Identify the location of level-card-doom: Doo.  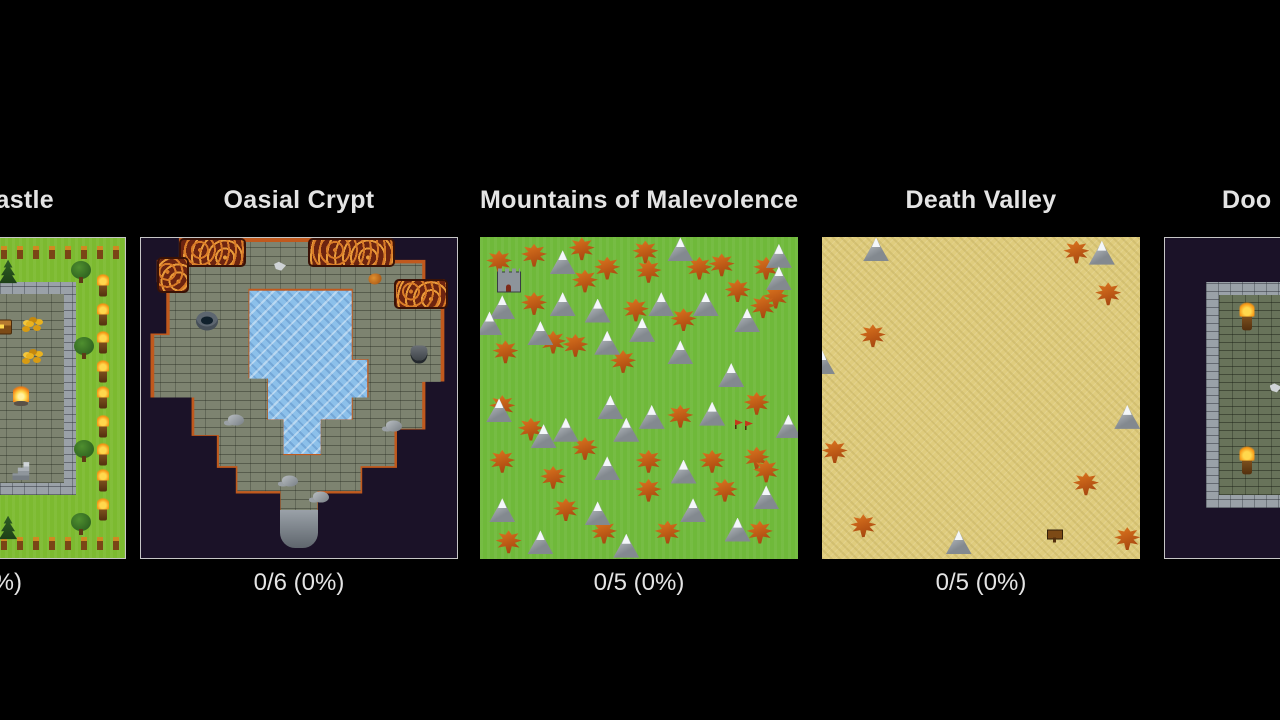
(1222, 366).